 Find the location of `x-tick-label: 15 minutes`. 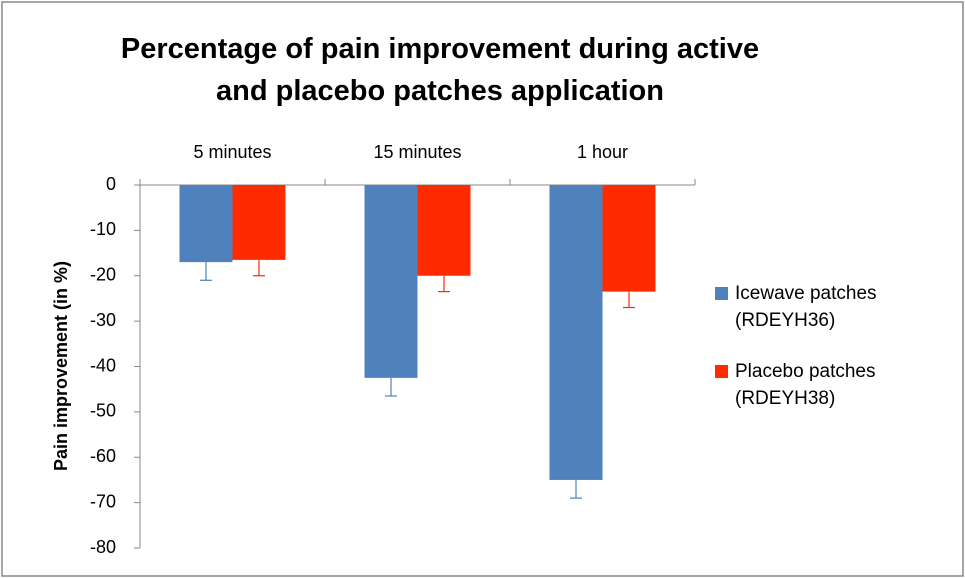

x-tick-label: 15 minutes is located at coordinates (417, 152).